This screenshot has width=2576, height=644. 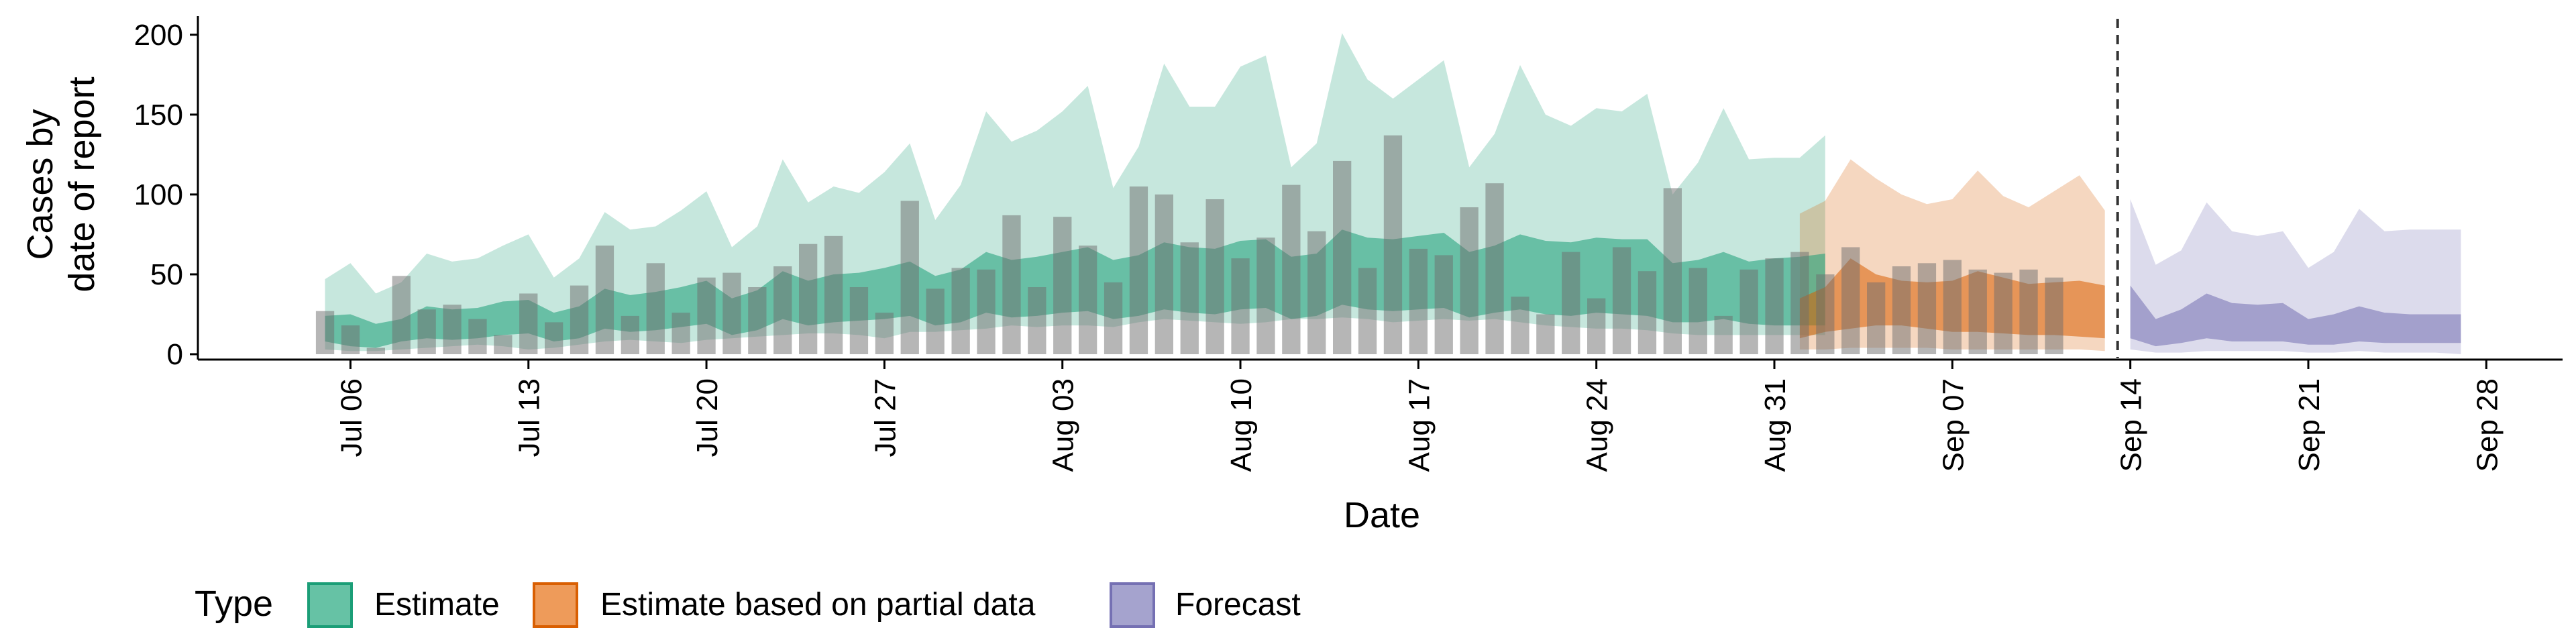 What do you see at coordinates (2309, 425) in the screenshot?
I see `x-tick-label: Sep 21` at bounding box center [2309, 425].